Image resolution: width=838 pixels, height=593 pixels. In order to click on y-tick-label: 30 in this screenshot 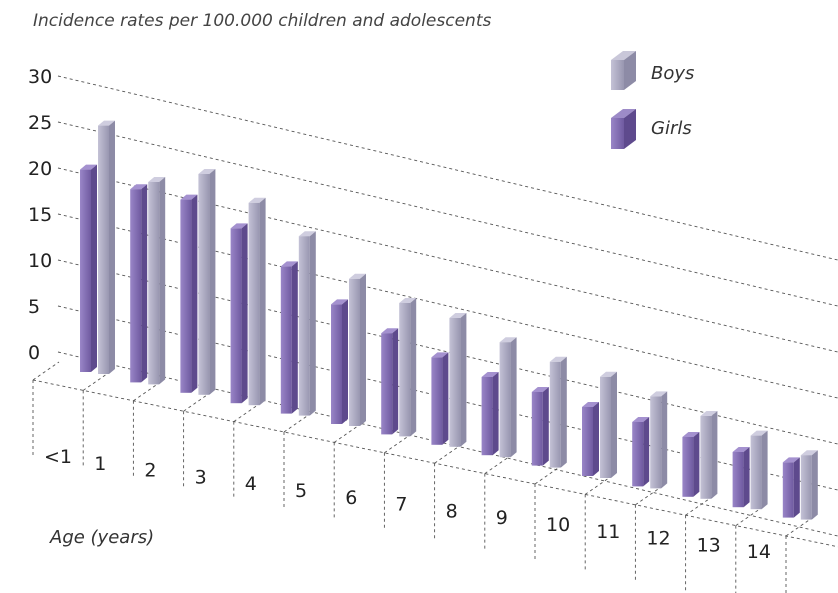, I will do `click(40, 77)`.